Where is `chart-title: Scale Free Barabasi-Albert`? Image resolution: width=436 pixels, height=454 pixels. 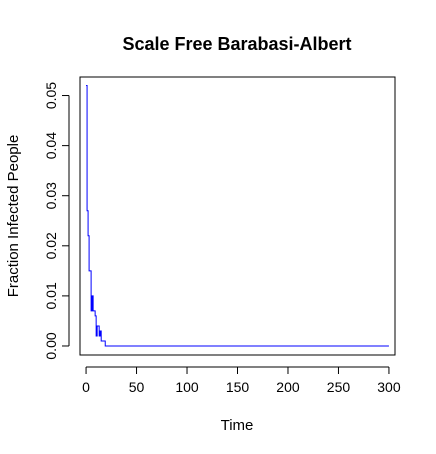
chart-title: Scale Free Barabasi-Albert is located at coordinates (236, 44).